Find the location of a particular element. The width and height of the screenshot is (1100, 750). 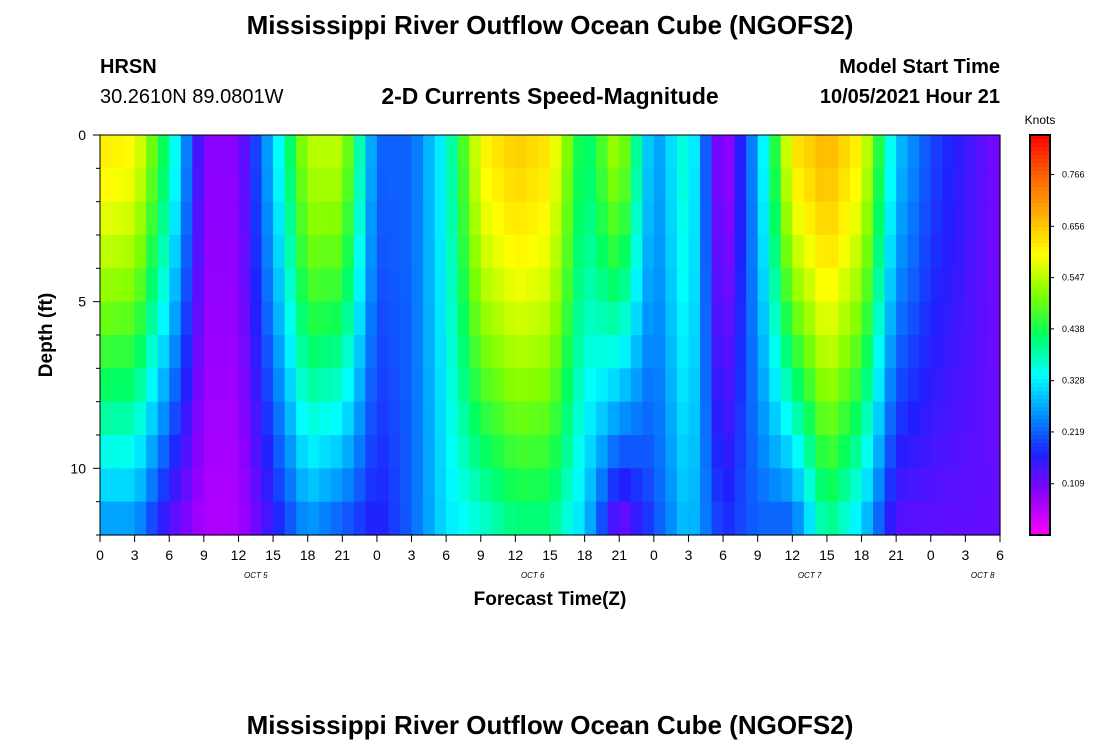

colorbar-tick-label: 0.328 is located at coordinates (1073, 381).